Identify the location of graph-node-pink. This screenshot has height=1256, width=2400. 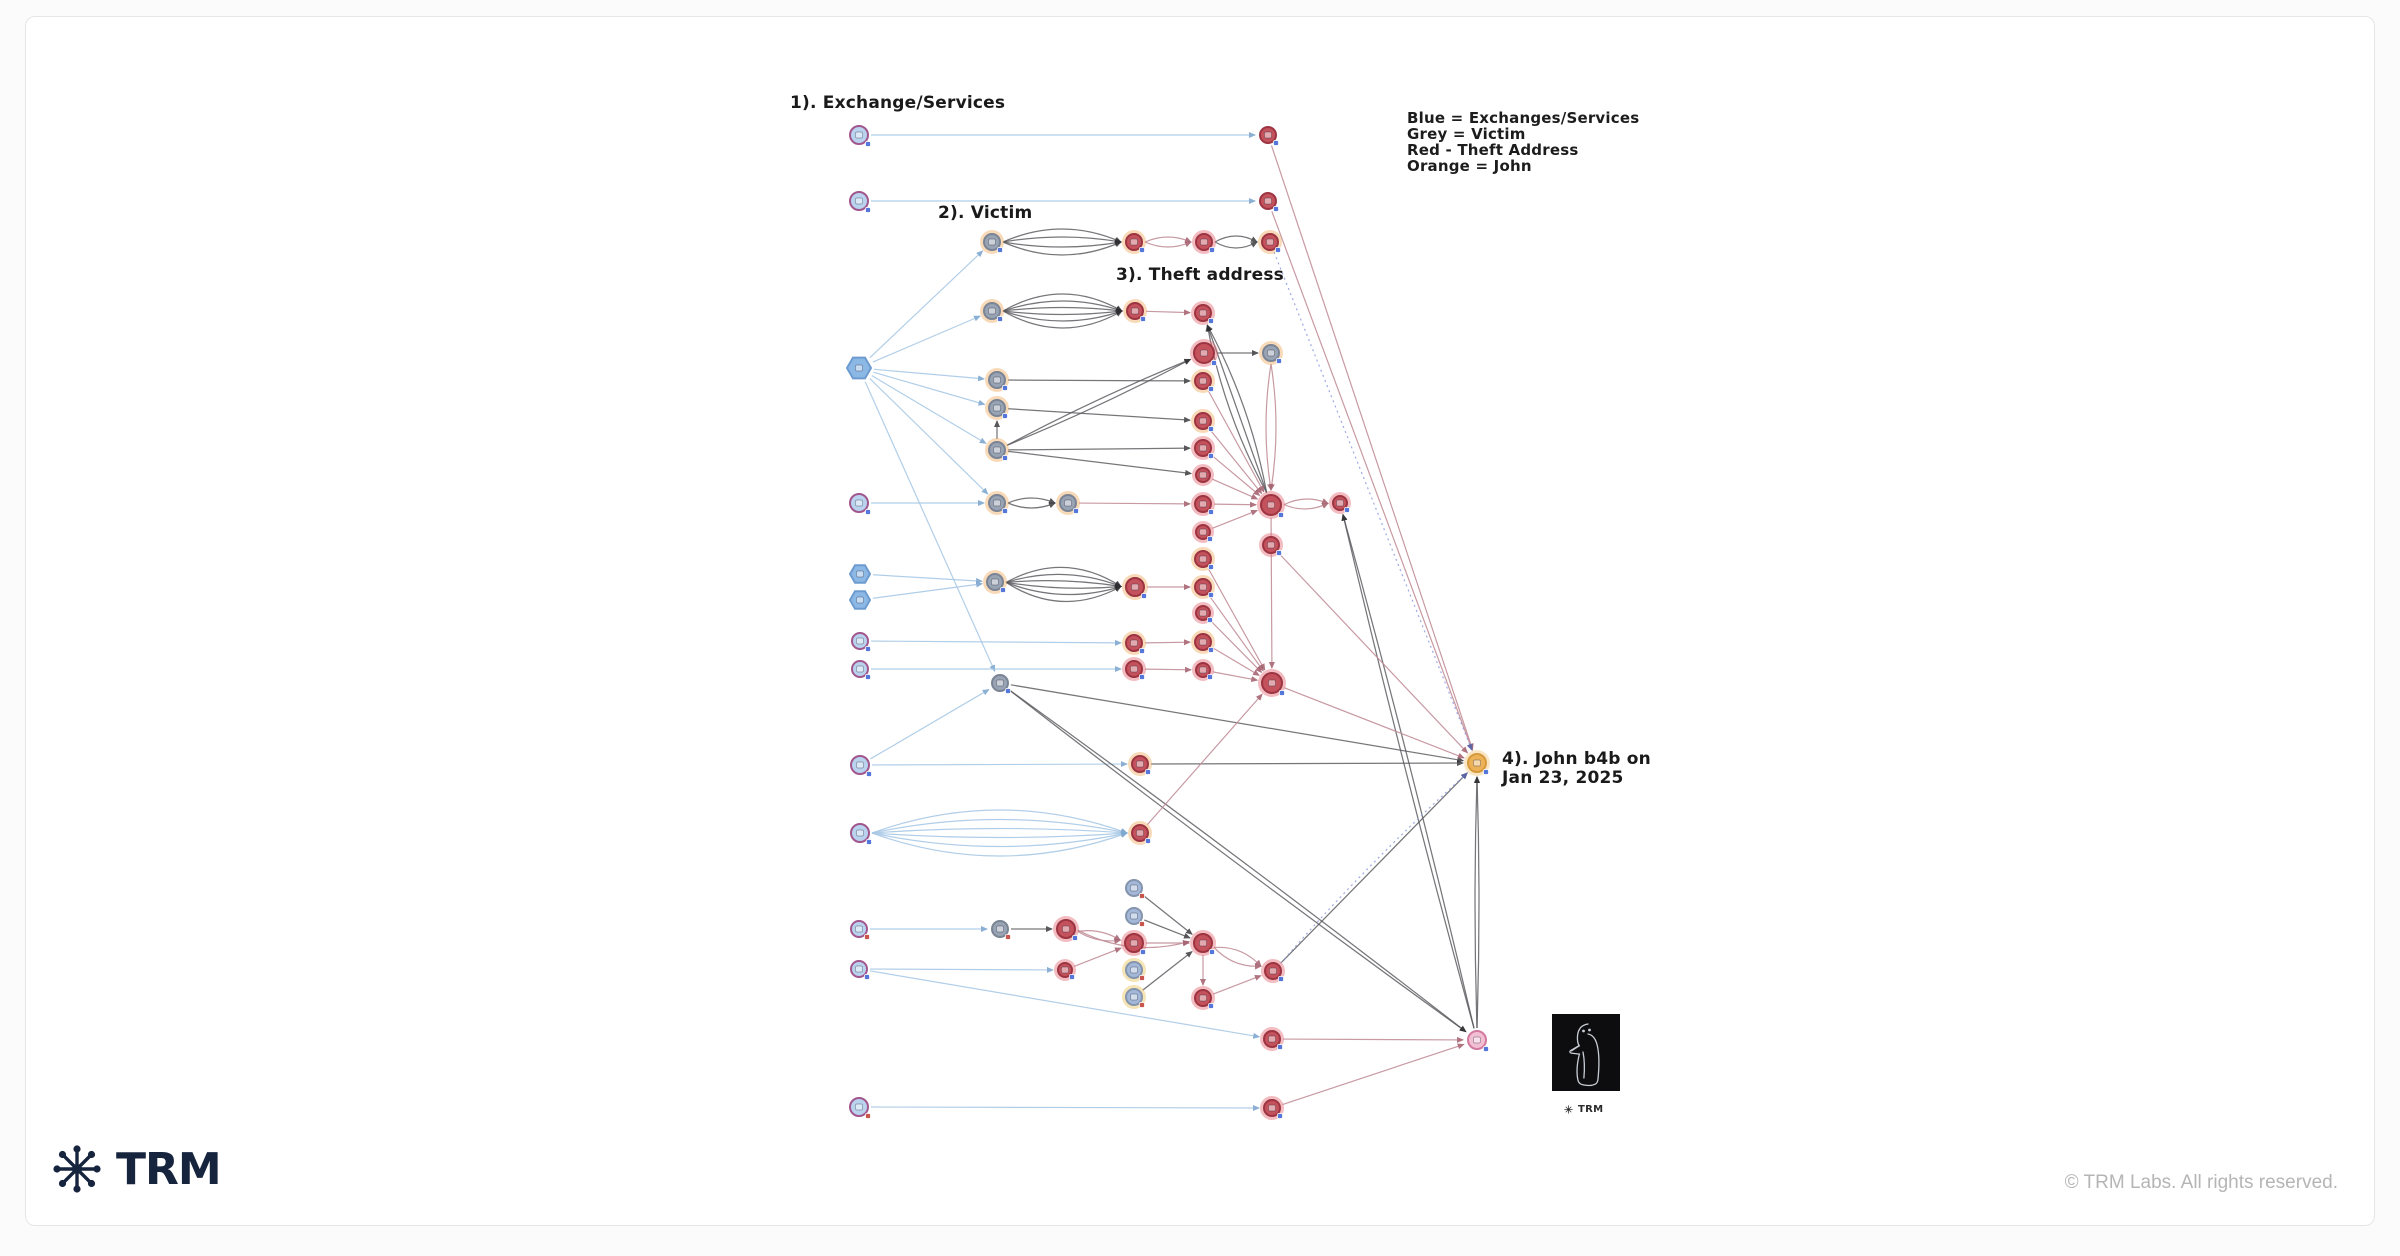
(1478, 1041).